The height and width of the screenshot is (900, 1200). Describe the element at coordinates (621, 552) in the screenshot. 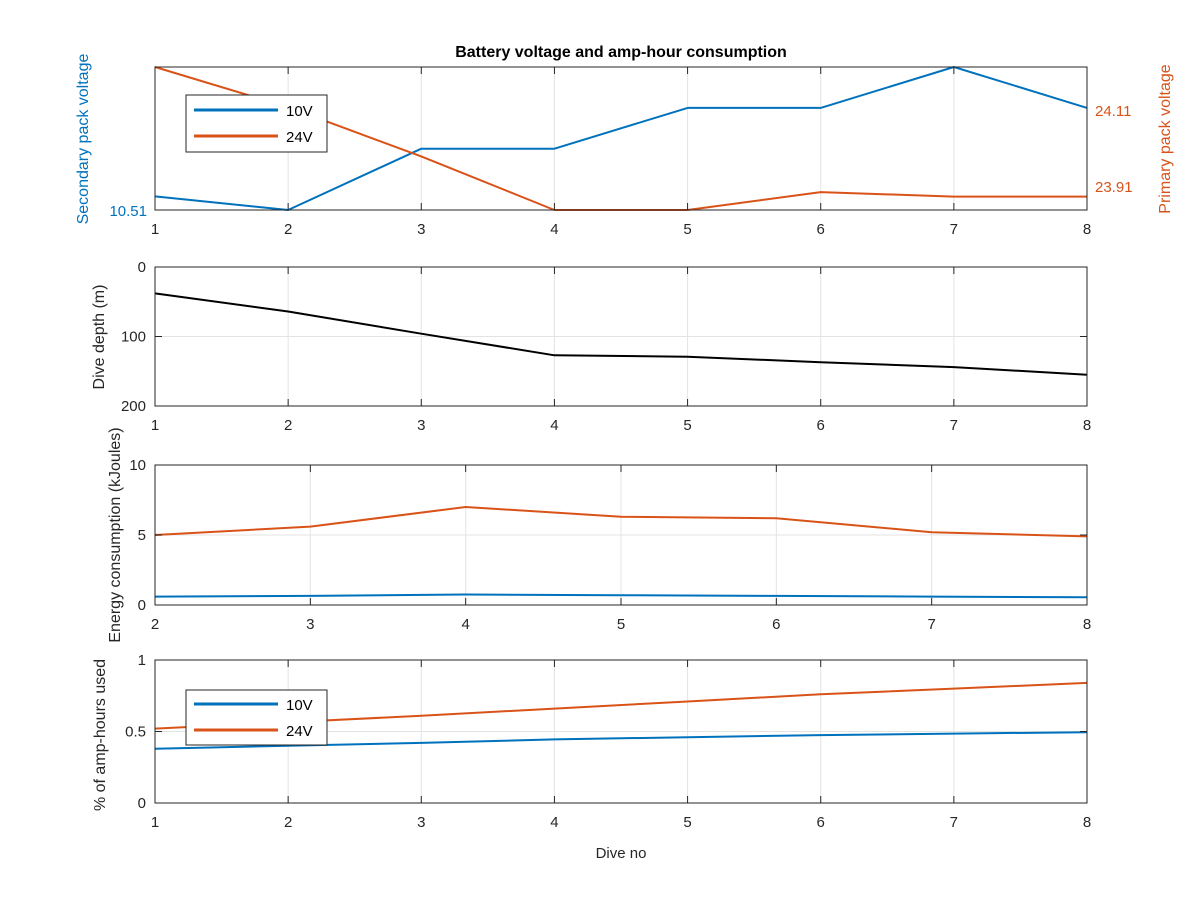

I see `energy-series` at that location.